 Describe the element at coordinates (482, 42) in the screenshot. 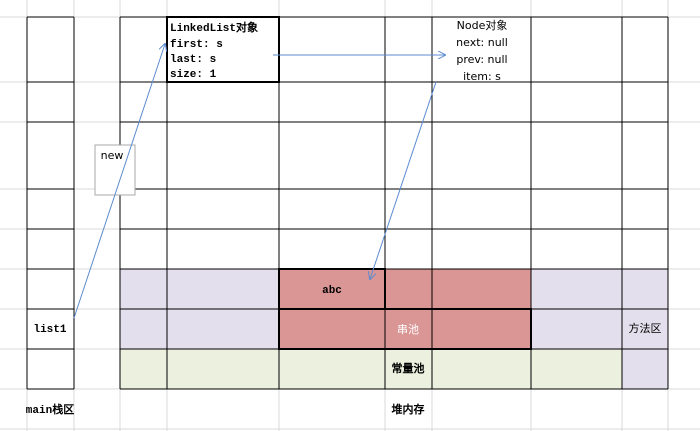

I see `field: next: null` at that location.